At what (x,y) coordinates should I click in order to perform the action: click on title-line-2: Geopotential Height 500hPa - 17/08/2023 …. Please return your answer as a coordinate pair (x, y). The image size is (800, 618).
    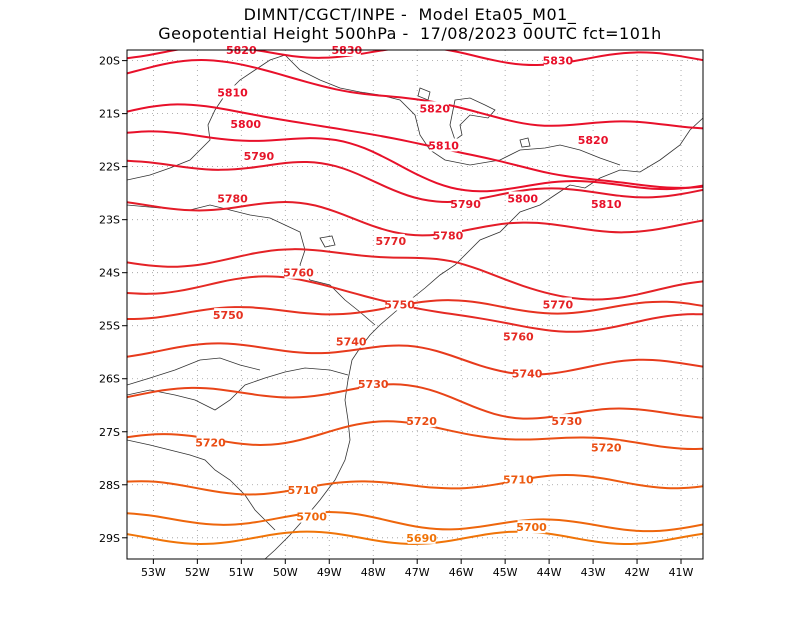
    Looking at the image, I should click on (410, 33).